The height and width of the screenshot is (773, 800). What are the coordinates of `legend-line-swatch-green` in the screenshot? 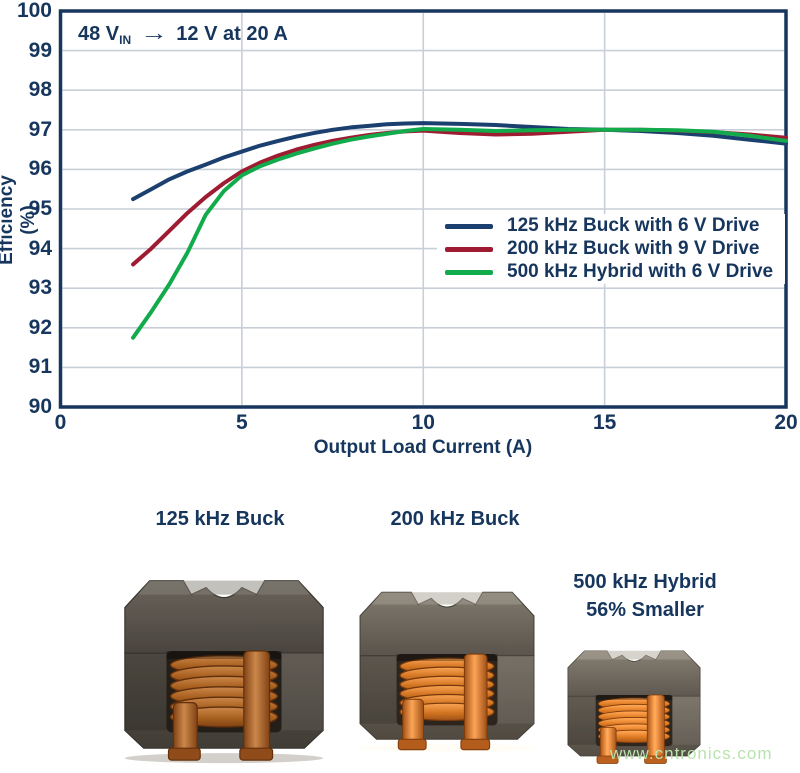 It's located at (469, 272).